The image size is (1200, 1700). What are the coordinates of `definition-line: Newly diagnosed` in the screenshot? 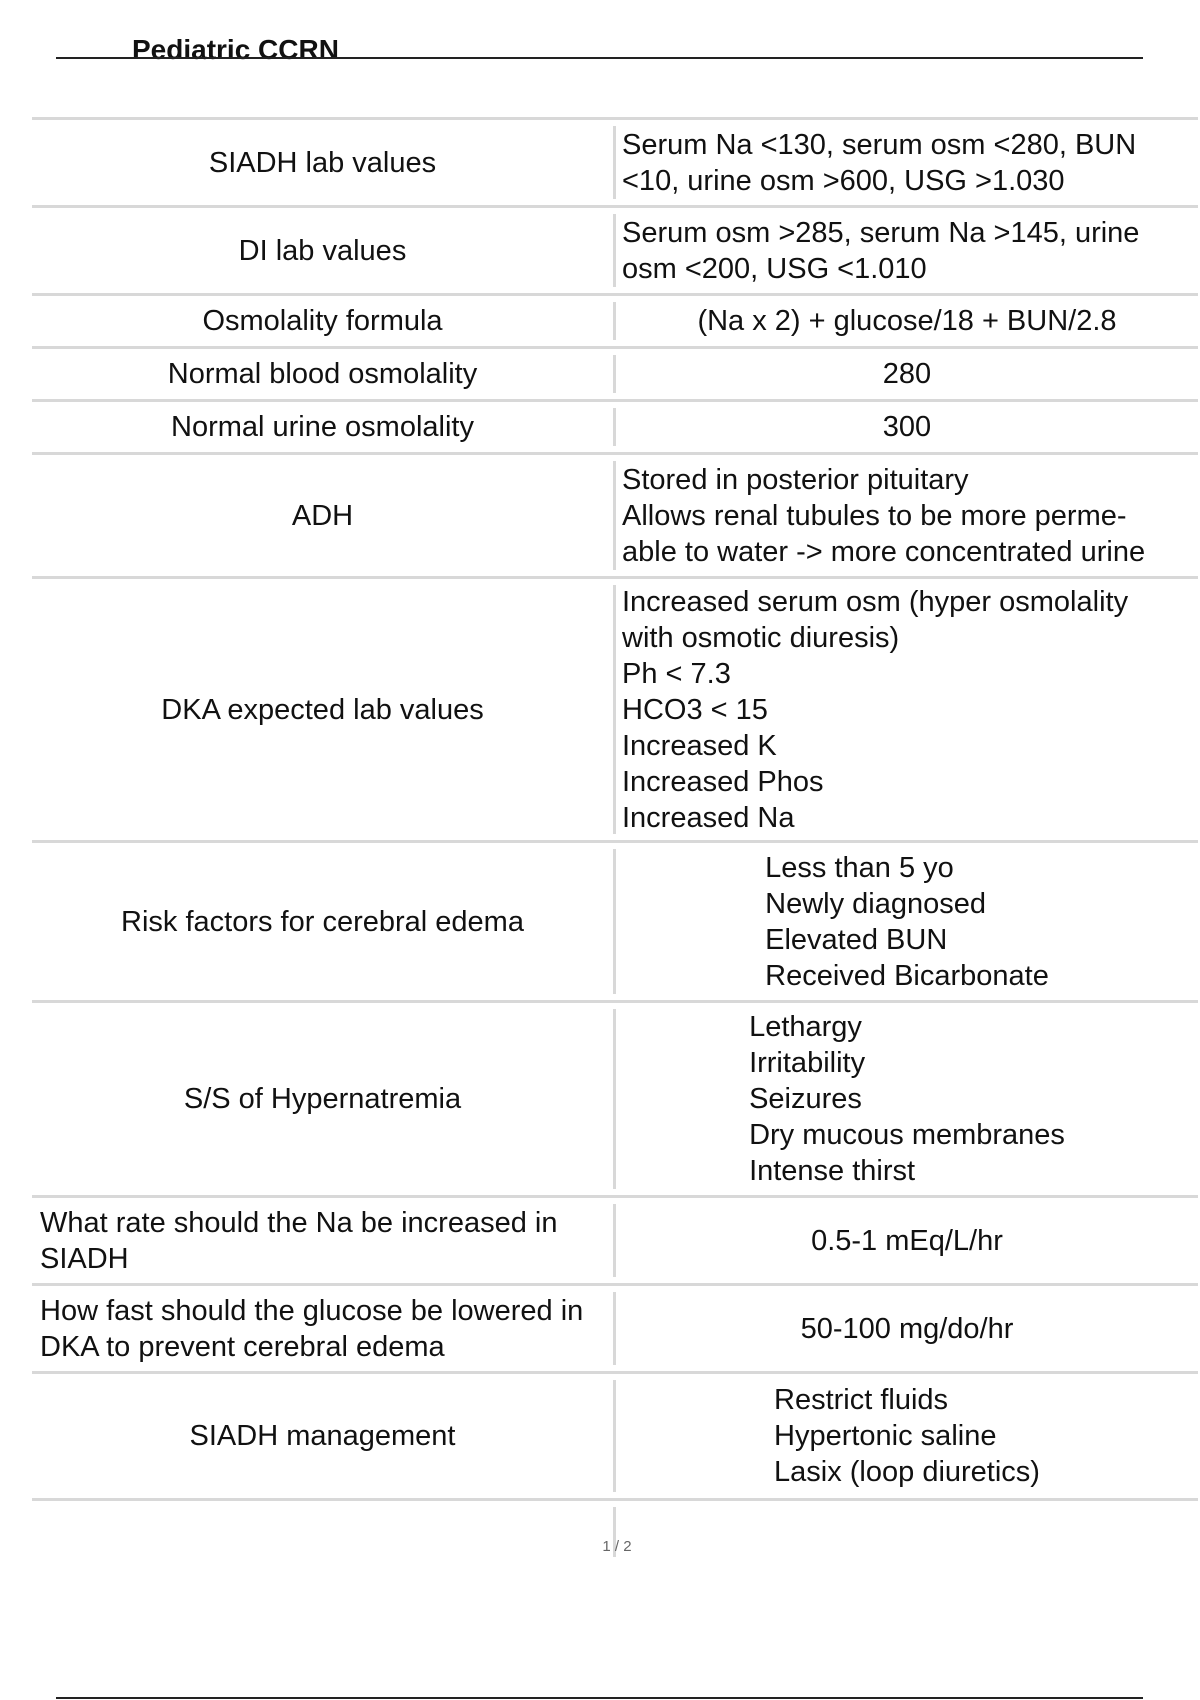 It's located at (875, 903).